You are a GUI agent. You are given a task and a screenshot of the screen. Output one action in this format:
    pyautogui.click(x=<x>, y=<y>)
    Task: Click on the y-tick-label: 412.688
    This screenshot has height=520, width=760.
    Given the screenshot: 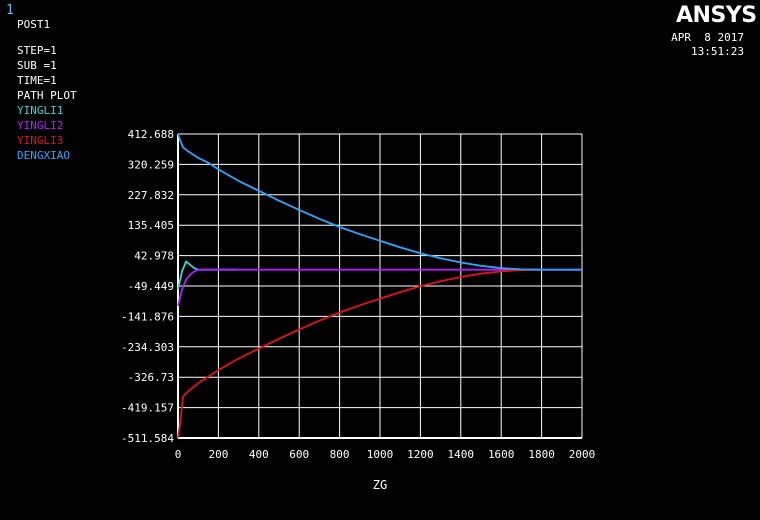 What is the action you would take?
    pyautogui.click(x=151, y=134)
    